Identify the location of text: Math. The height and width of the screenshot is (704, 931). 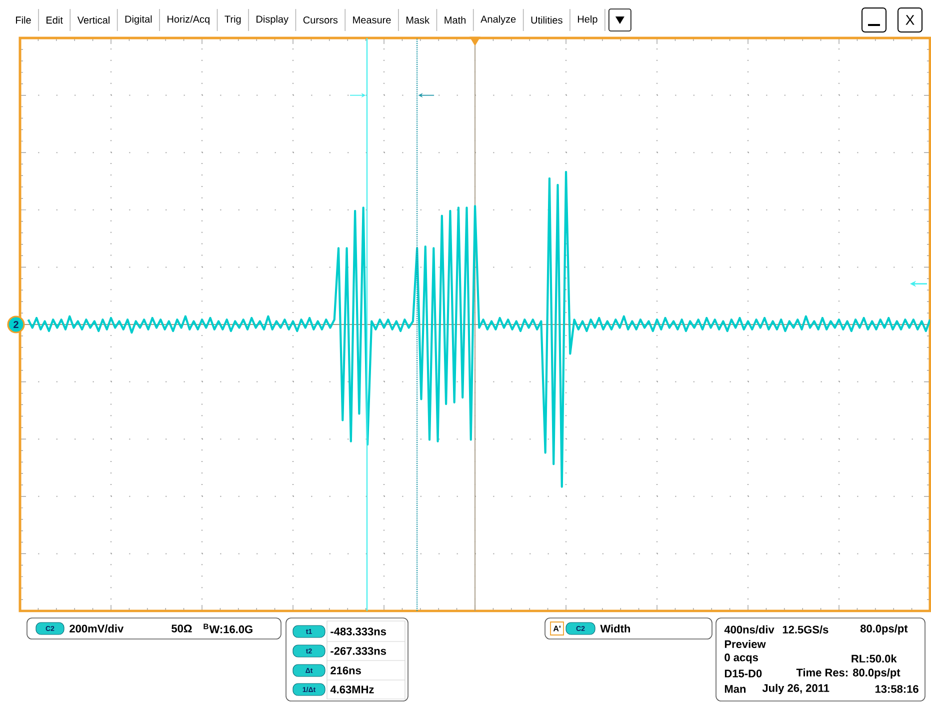
(455, 20).